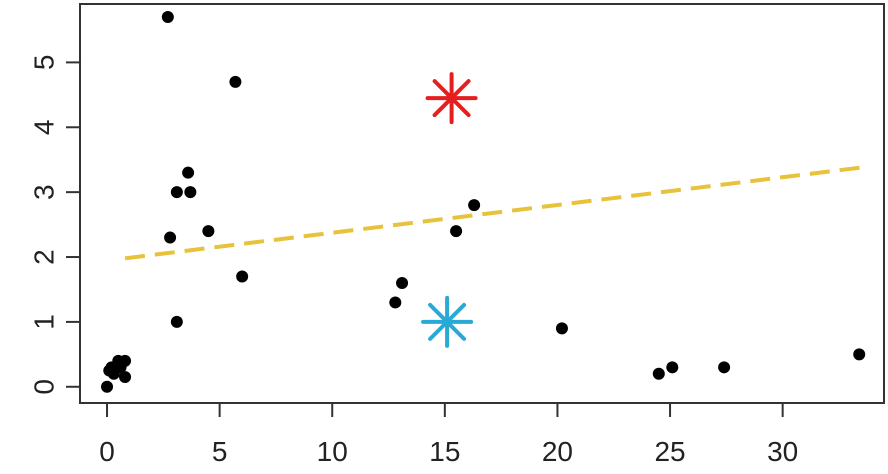 The width and height of the screenshot is (888, 474). Describe the element at coordinates (444, 451) in the screenshot. I see `x-tick-label: 15` at that location.